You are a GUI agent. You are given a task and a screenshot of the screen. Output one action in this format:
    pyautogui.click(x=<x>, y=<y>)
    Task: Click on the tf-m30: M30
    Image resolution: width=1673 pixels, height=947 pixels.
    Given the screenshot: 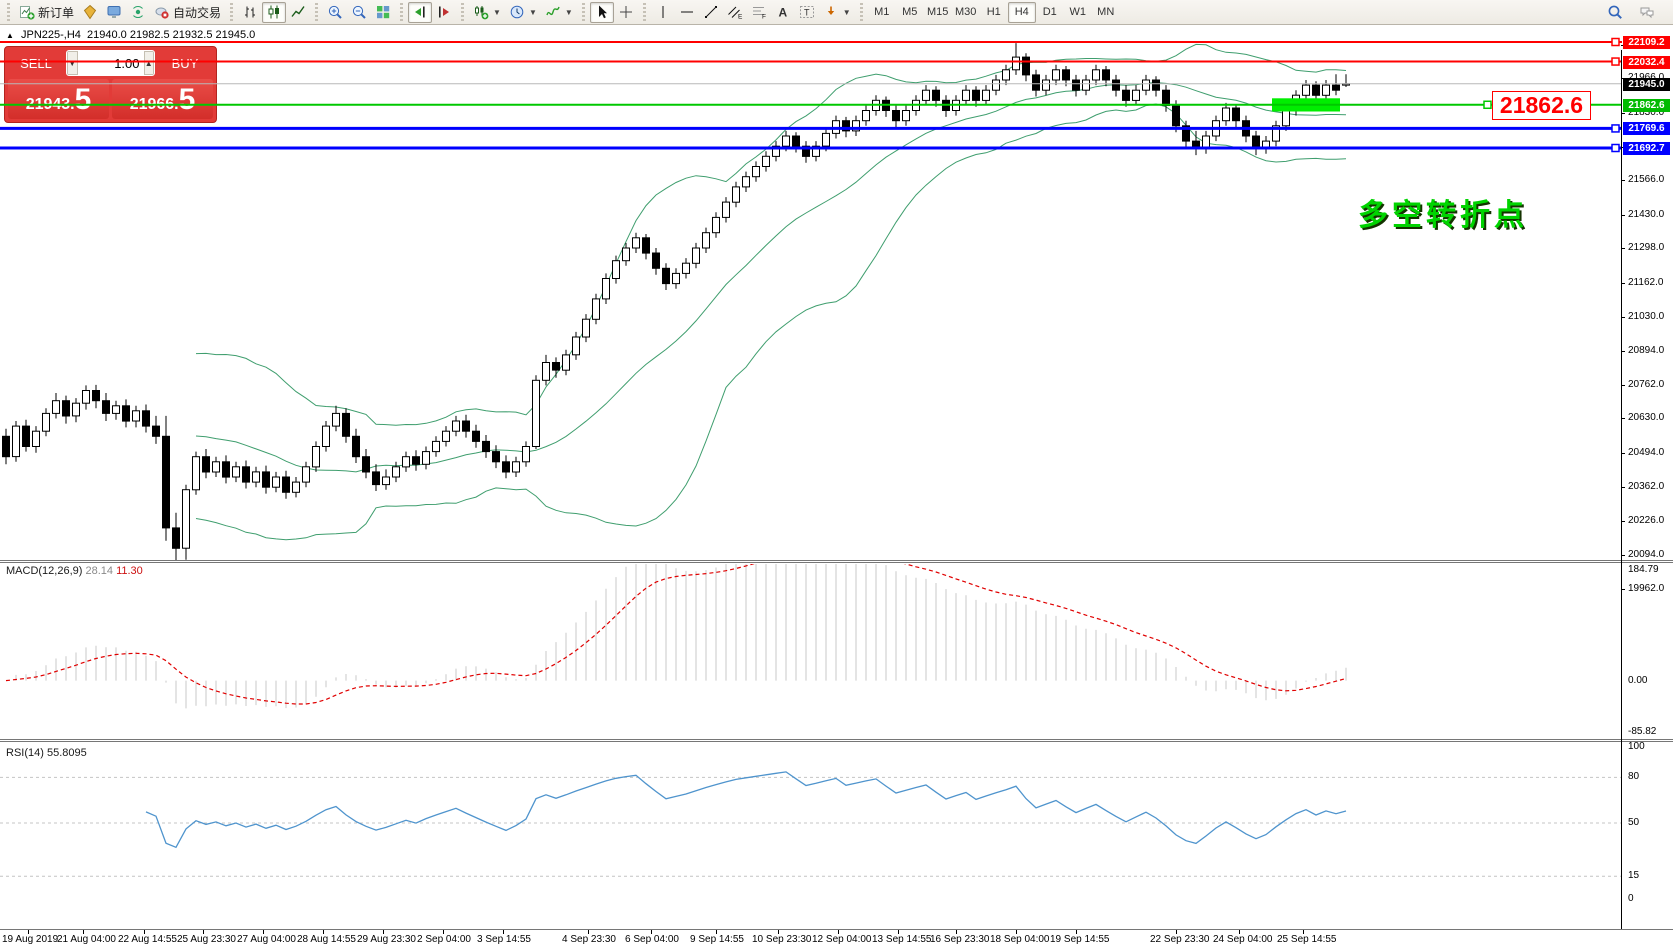 What is the action you would take?
    pyautogui.click(x=966, y=12)
    